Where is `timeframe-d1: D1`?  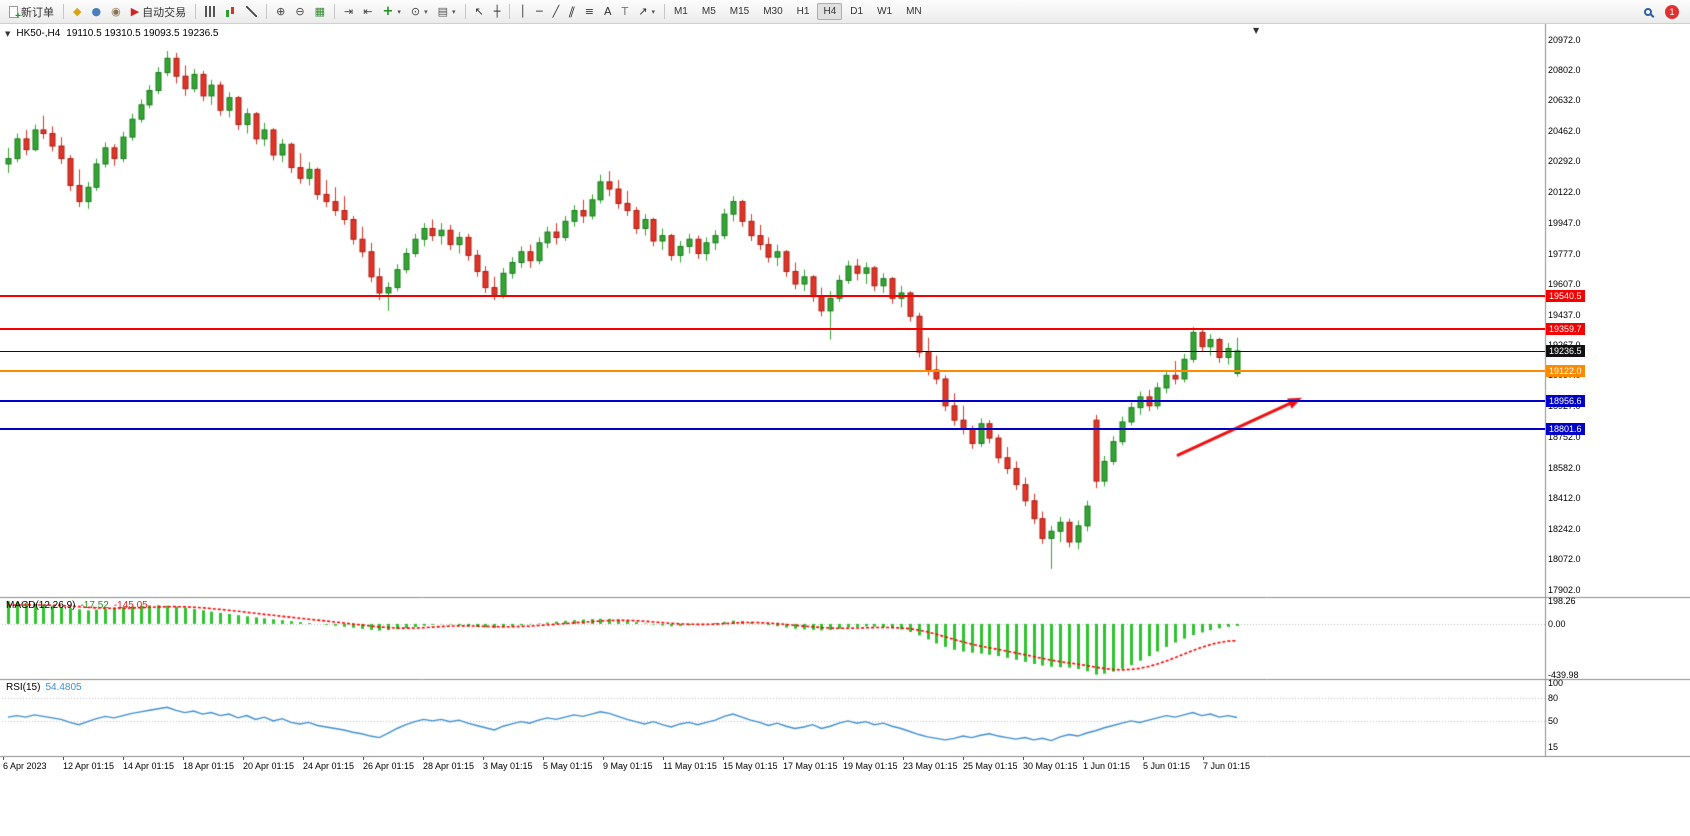
timeframe-d1: D1 is located at coordinates (857, 11).